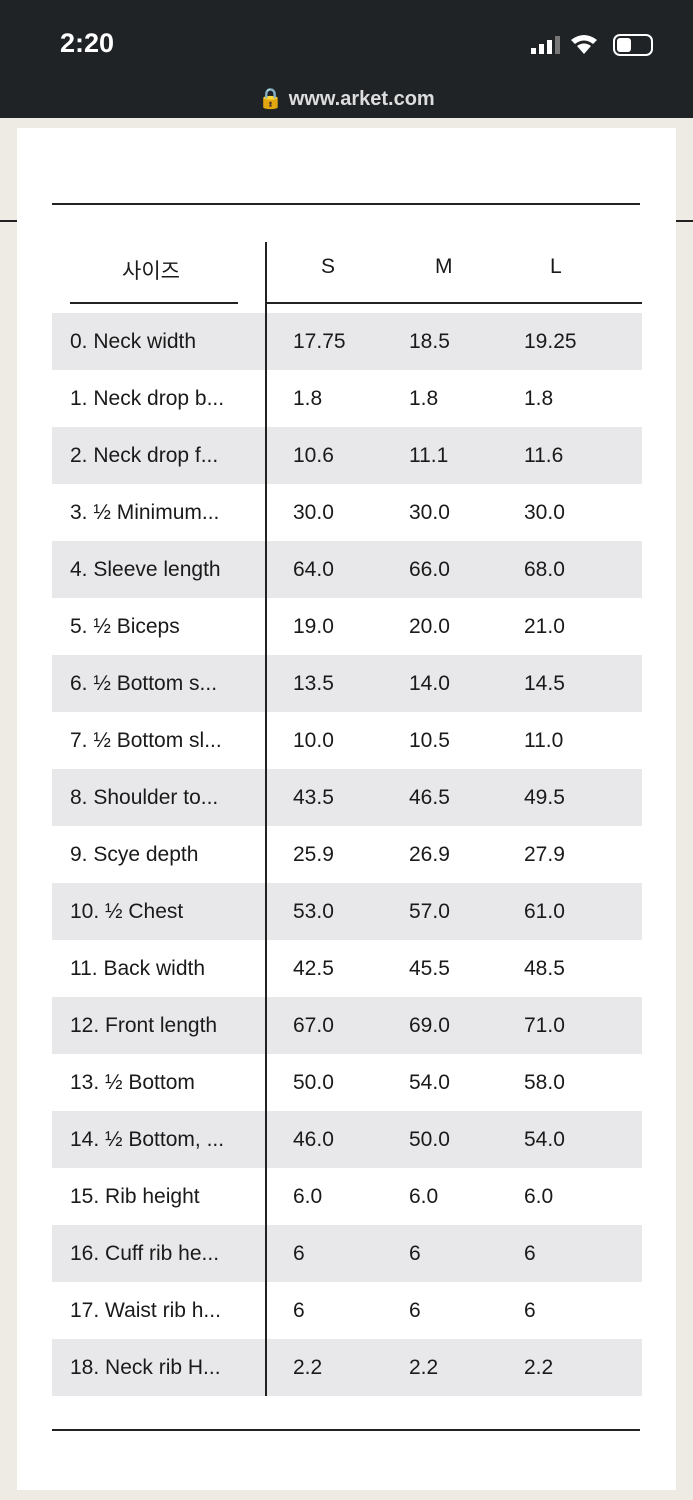 This screenshot has height=1500, width=693. I want to click on cell-value: 61.0, so click(544, 911).